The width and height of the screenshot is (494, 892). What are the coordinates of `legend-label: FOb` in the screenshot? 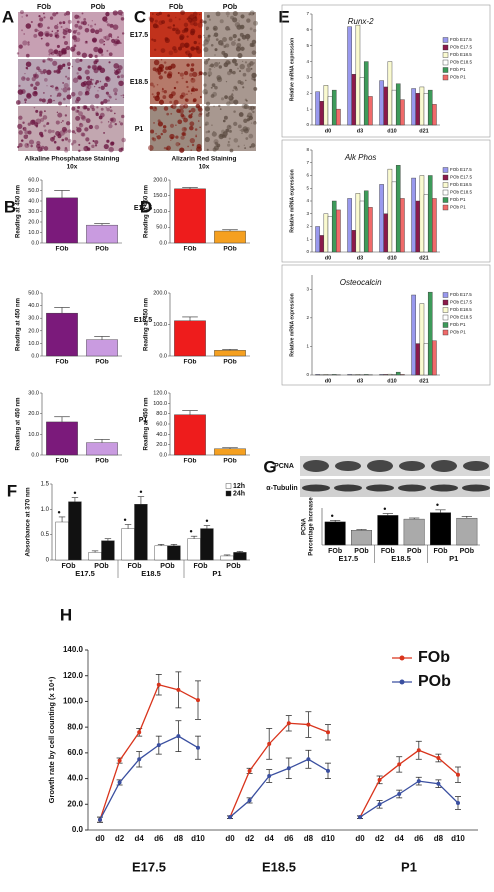 It's located at (434, 657).